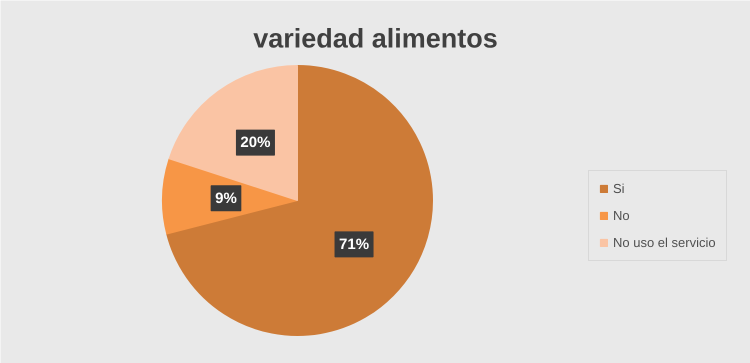 The image size is (750, 363). What do you see at coordinates (664, 242) in the screenshot?
I see `legend-label: No uso el servicio` at bounding box center [664, 242].